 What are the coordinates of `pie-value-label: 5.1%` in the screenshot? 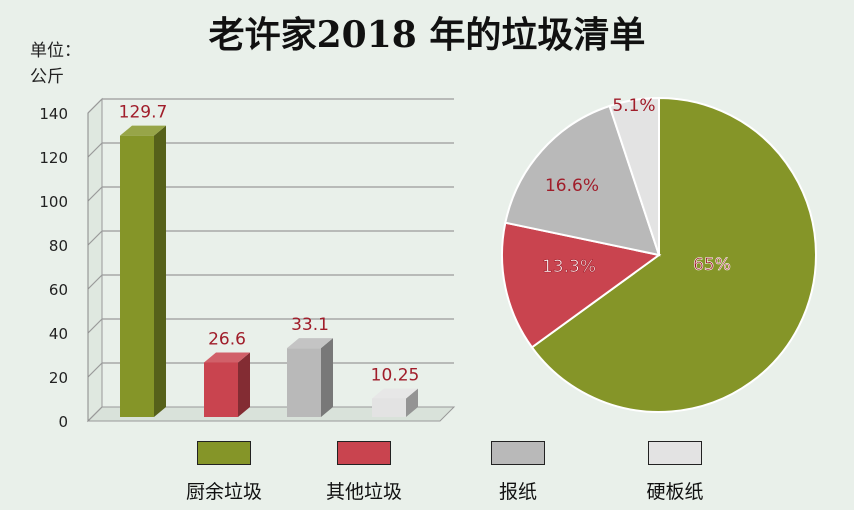 It's located at (633, 106).